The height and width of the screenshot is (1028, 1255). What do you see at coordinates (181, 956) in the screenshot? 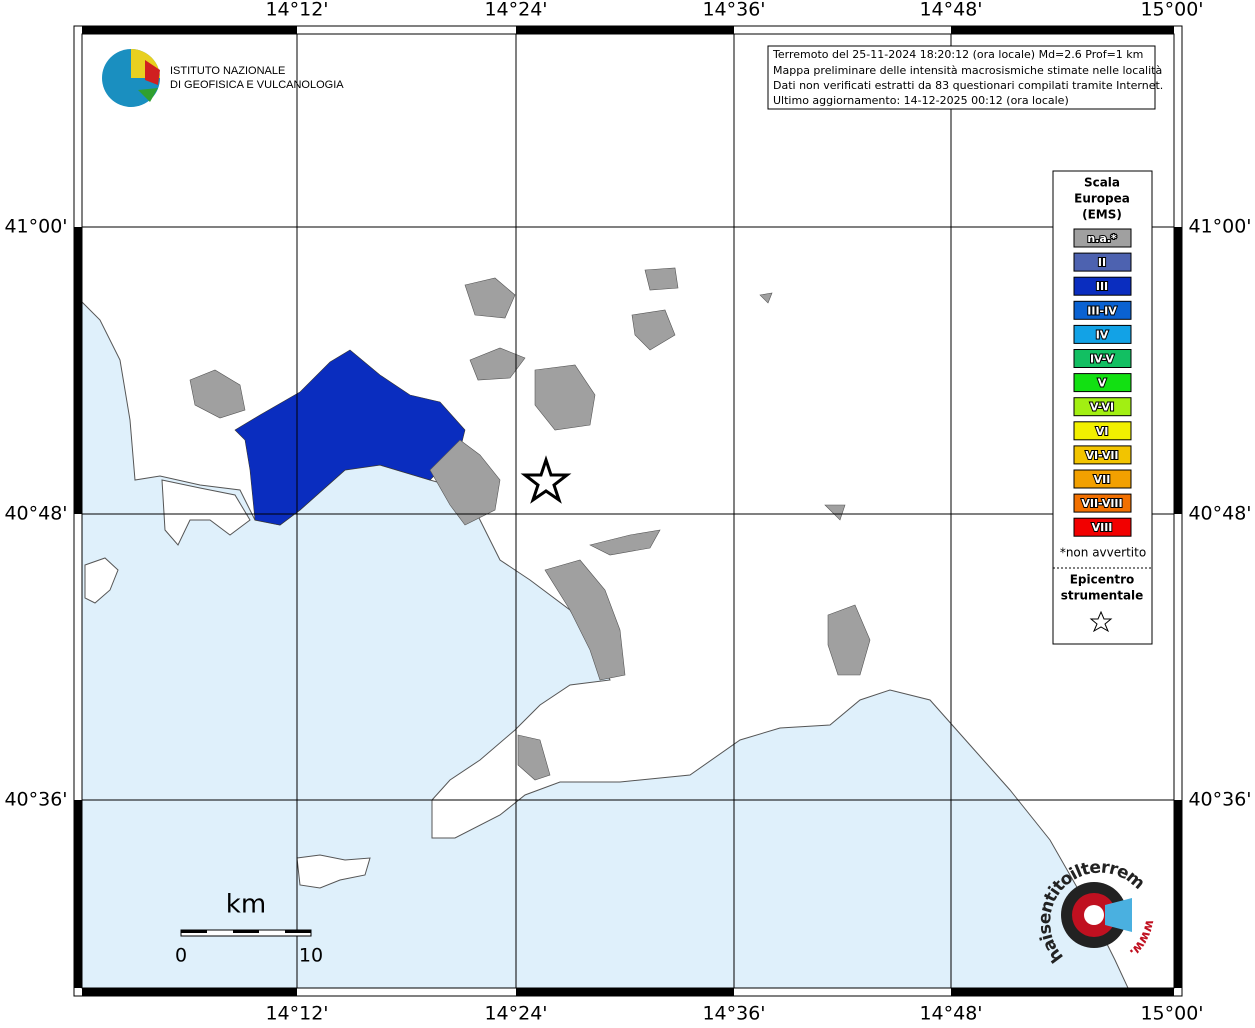
I see `scale-label: 0` at bounding box center [181, 956].